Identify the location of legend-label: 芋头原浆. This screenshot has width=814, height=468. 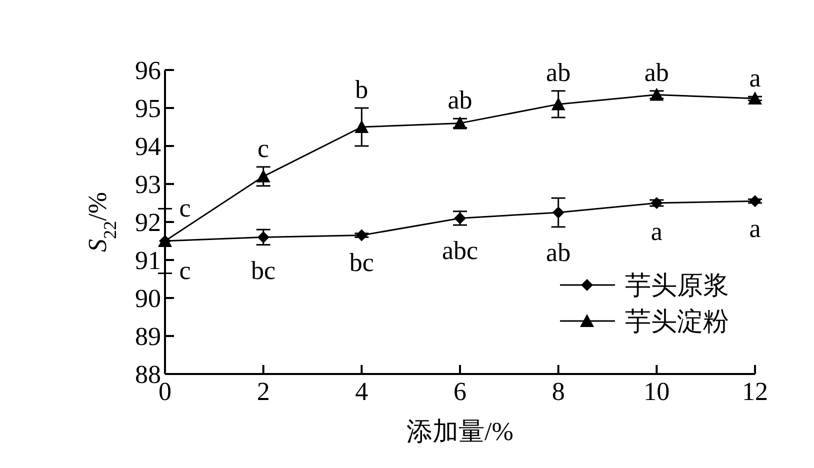
(677, 285).